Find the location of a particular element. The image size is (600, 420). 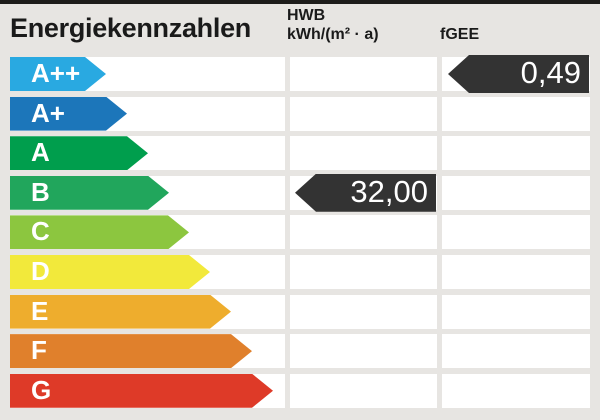

rating-arrow: G is located at coordinates (141, 391).